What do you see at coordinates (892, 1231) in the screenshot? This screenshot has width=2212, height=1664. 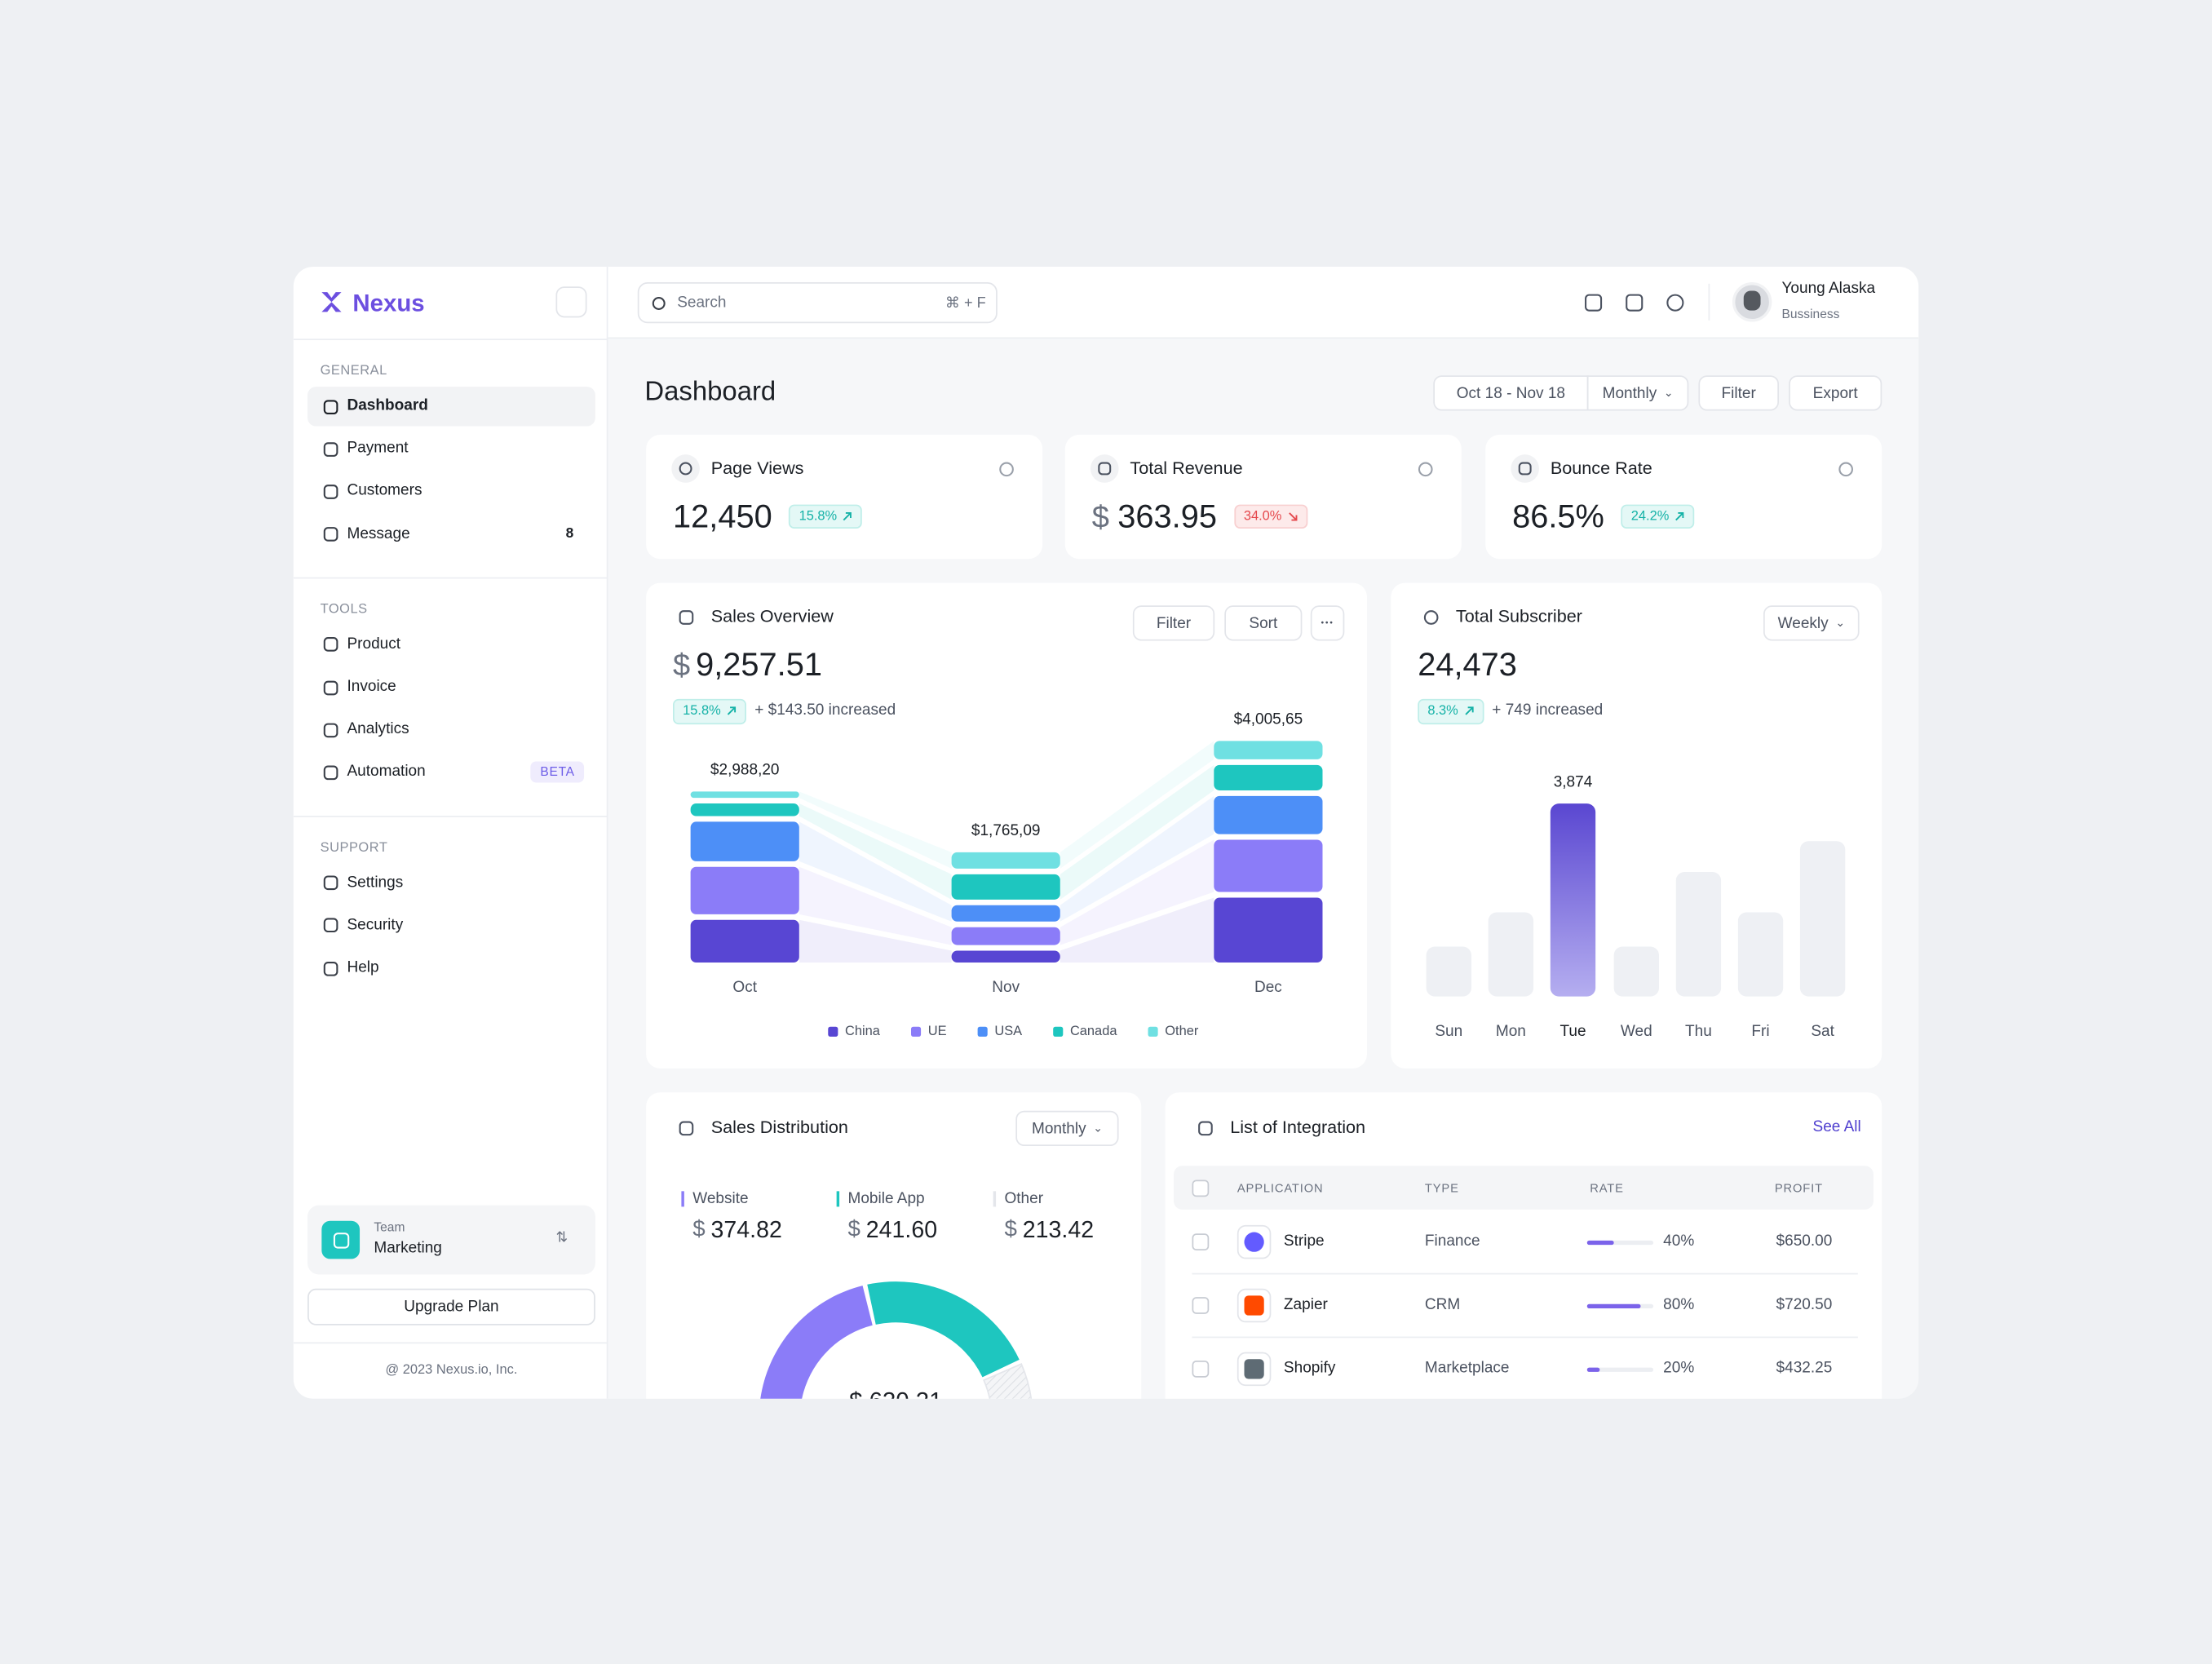 I see `distribution-value-row: $241.60` at bounding box center [892, 1231].